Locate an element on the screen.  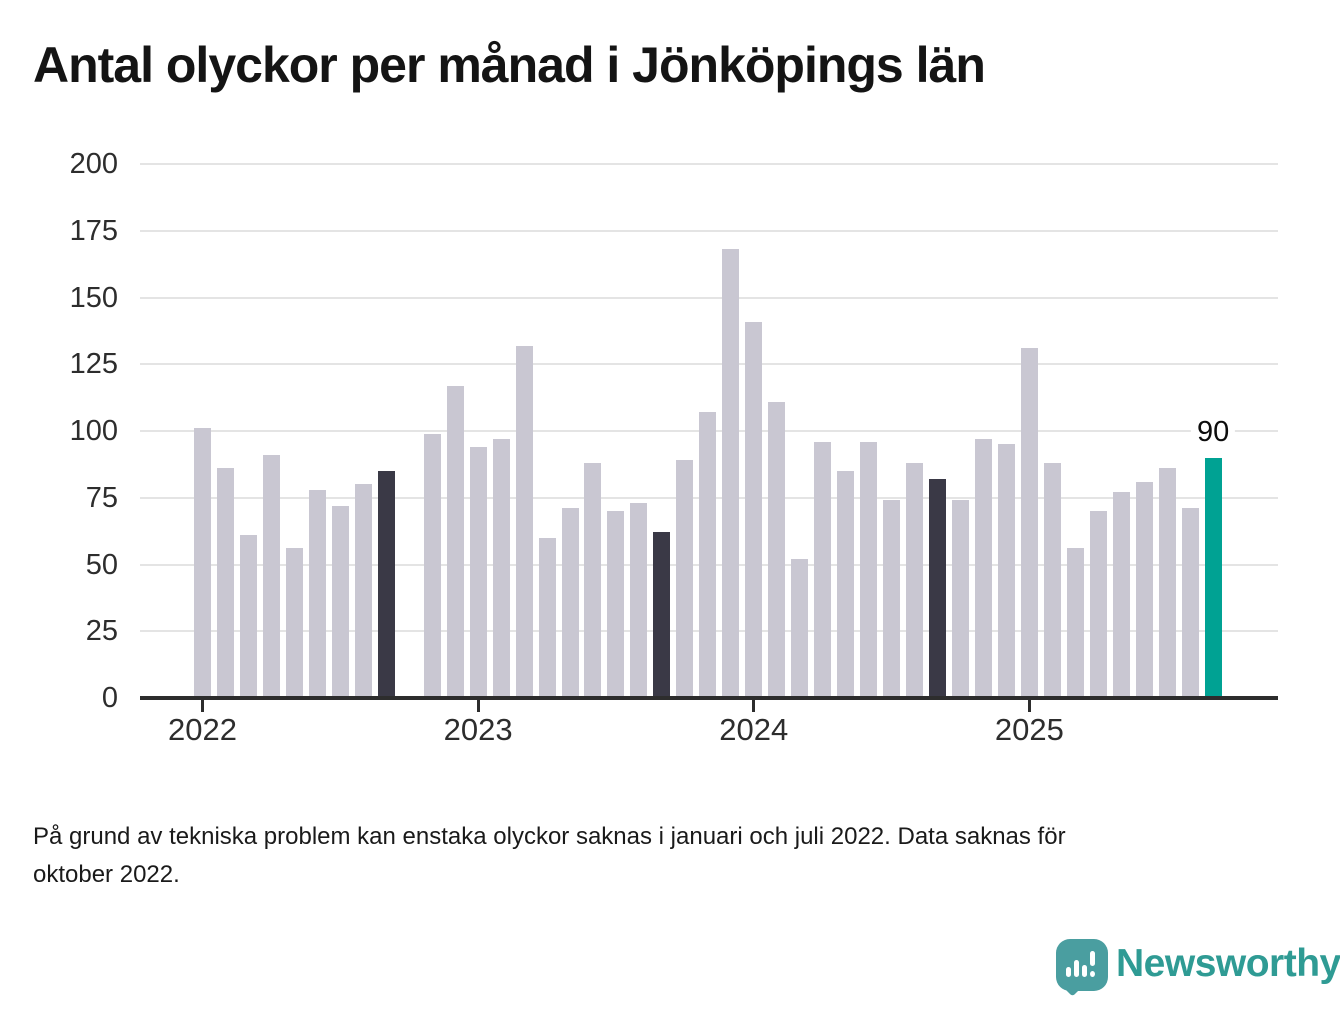
x-tick-2023 is located at coordinates (478, 706).